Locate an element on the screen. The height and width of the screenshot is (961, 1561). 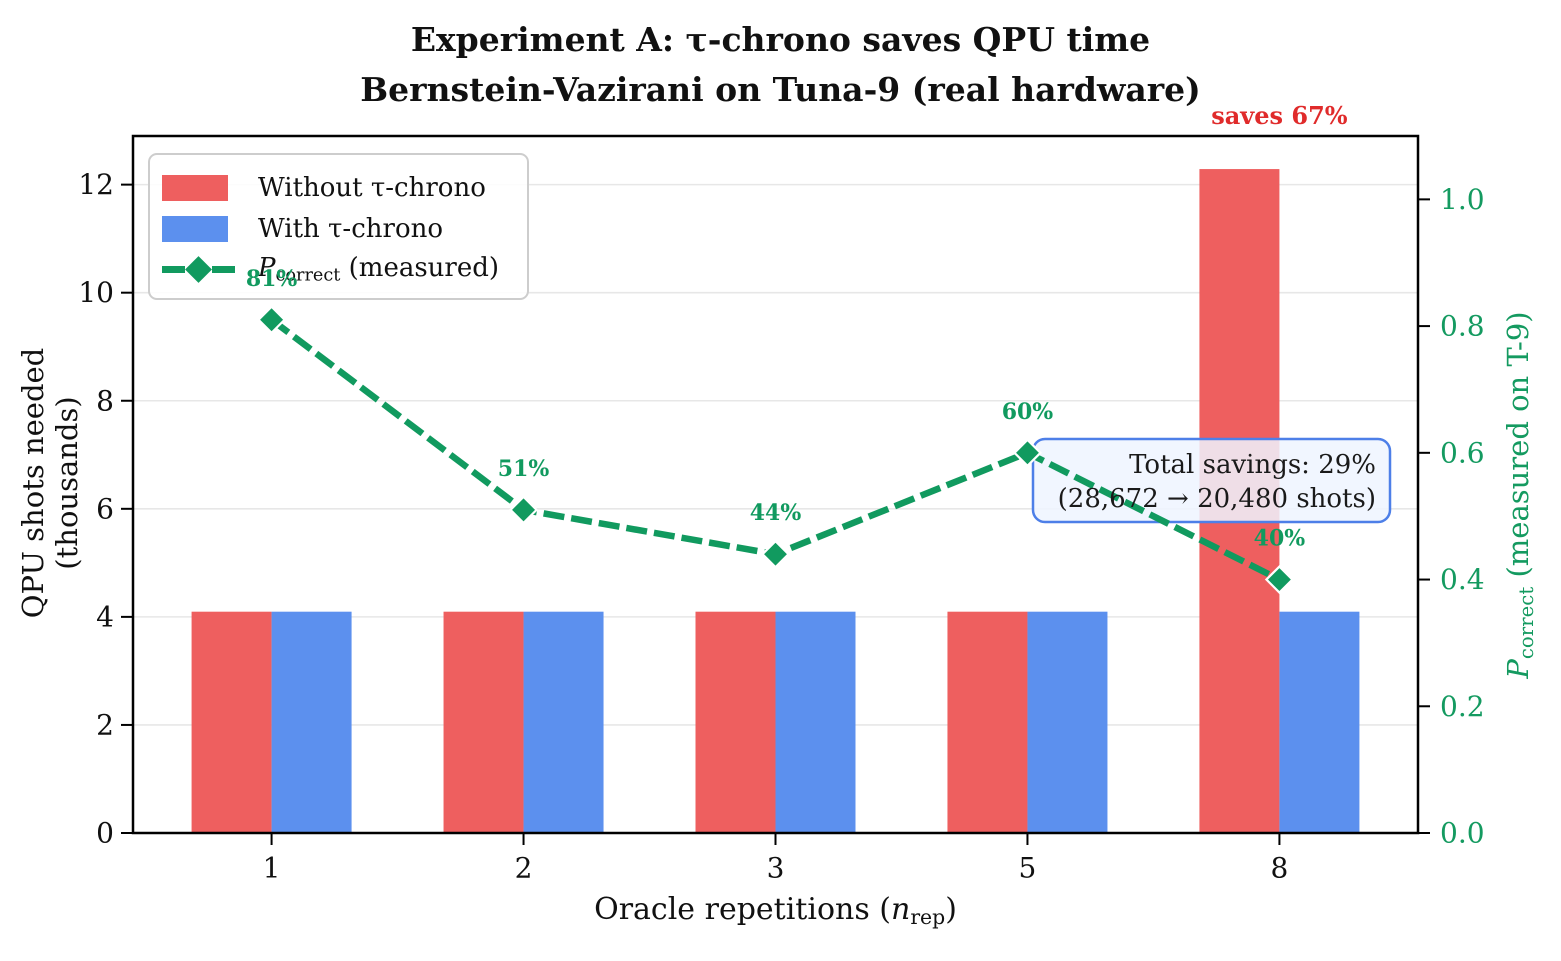
right-tick-label-0.6: 0.6 is located at coordinates (1462, 452).